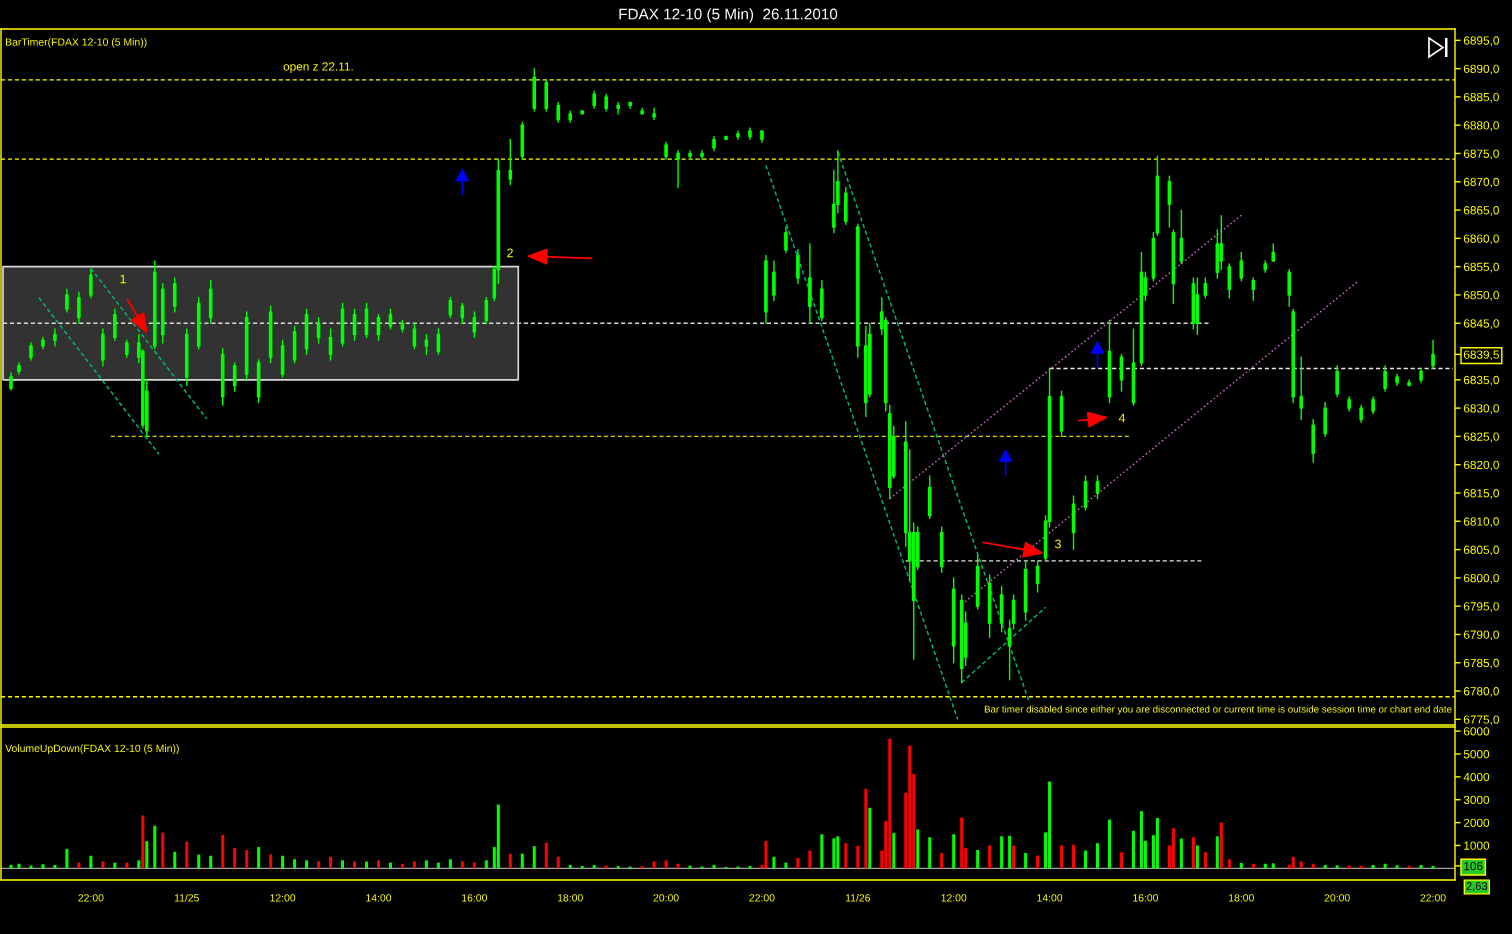  Describe the element at coordinates (379, 898) in the screenshot. I see `x-tick-label: 14:00` at that location.